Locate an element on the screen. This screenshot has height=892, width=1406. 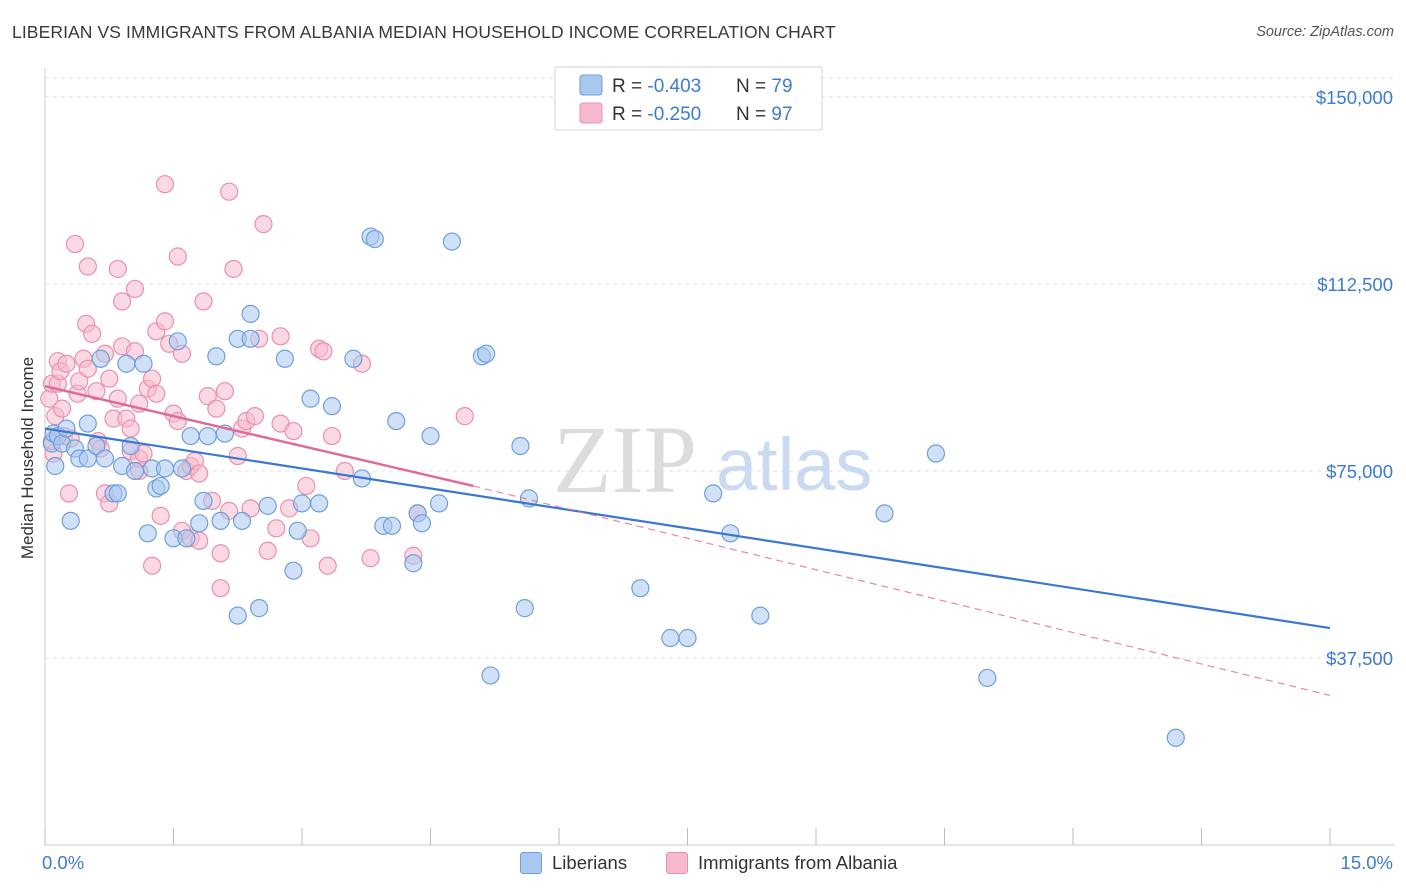
watermark-zip: ZIP is located at coordinates (625, 459).